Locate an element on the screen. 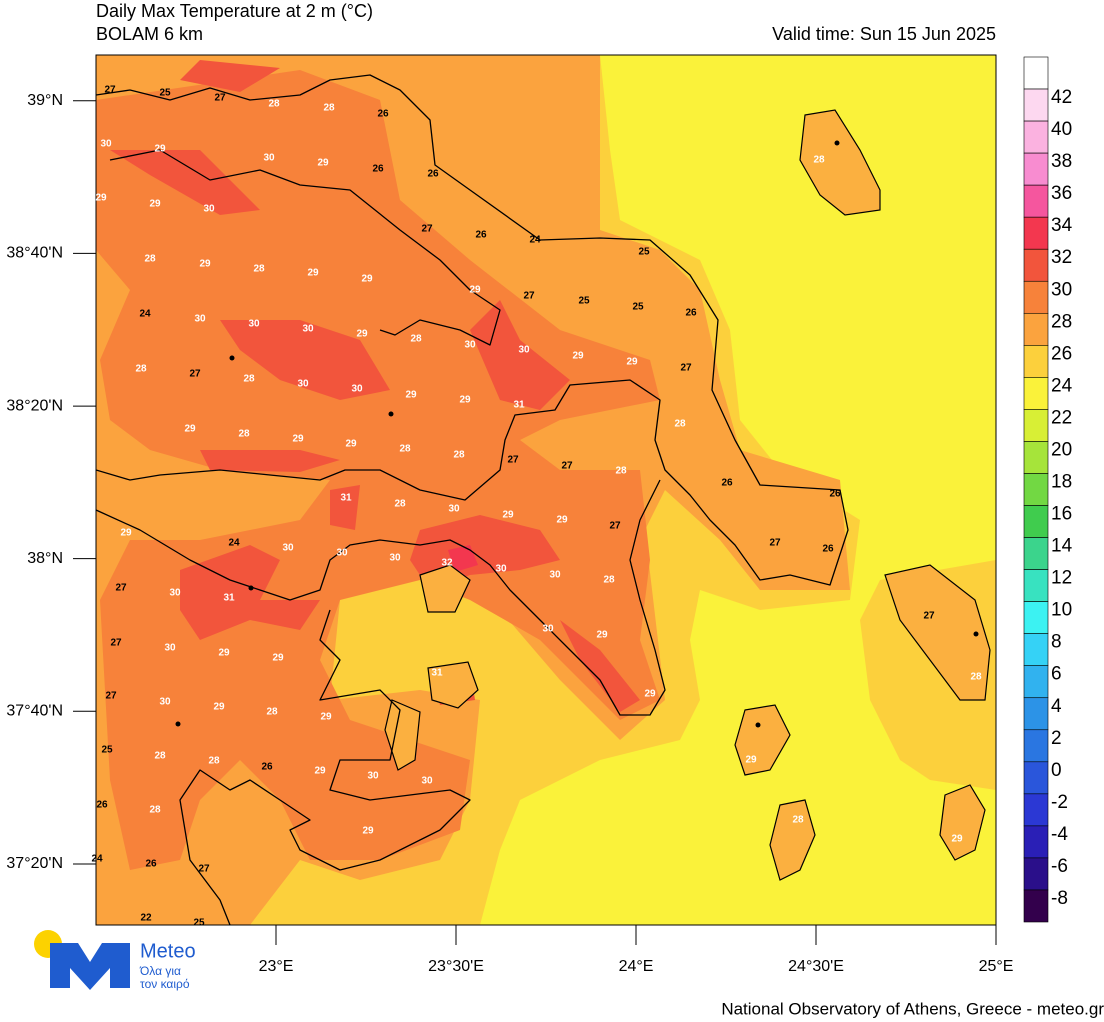 Image resolution: width=1104 pixels, height=1022 pixels. colorbar-label: 16 is located at coordinates (1061, 514).